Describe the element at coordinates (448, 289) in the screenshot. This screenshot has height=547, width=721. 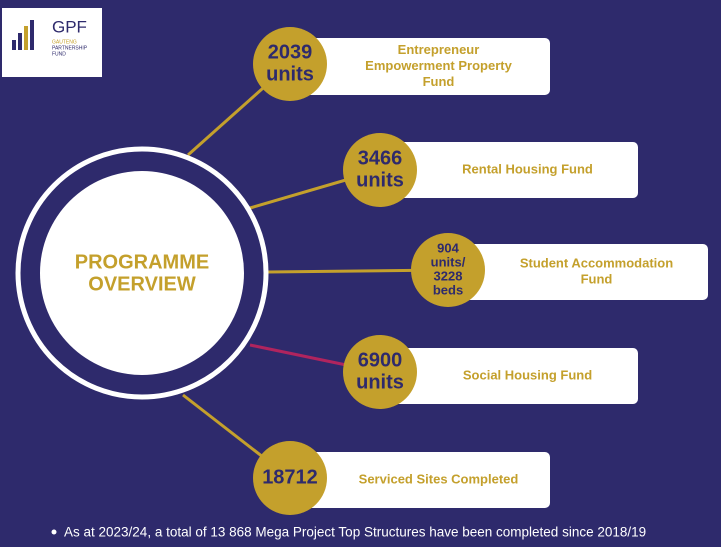
I see `badge-text: beds` at that location.